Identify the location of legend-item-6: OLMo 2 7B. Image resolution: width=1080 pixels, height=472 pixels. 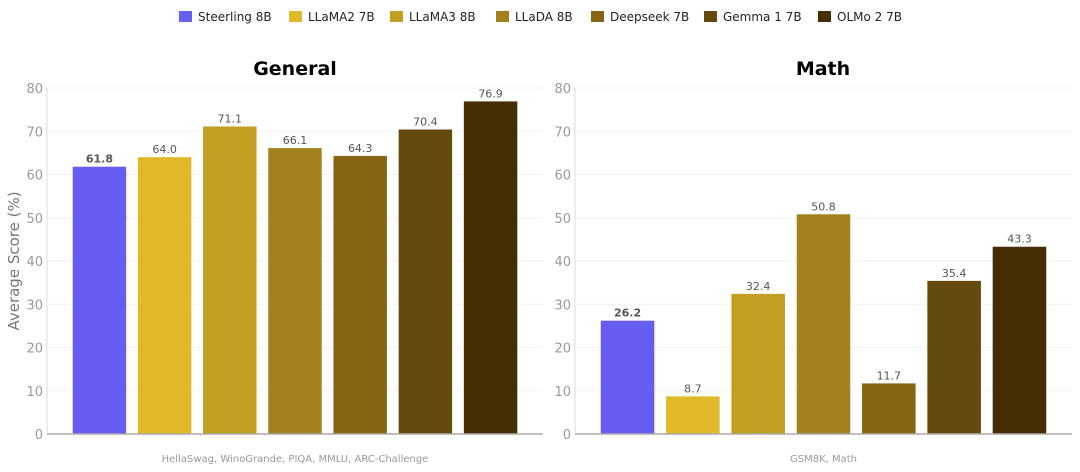
(860, 17).